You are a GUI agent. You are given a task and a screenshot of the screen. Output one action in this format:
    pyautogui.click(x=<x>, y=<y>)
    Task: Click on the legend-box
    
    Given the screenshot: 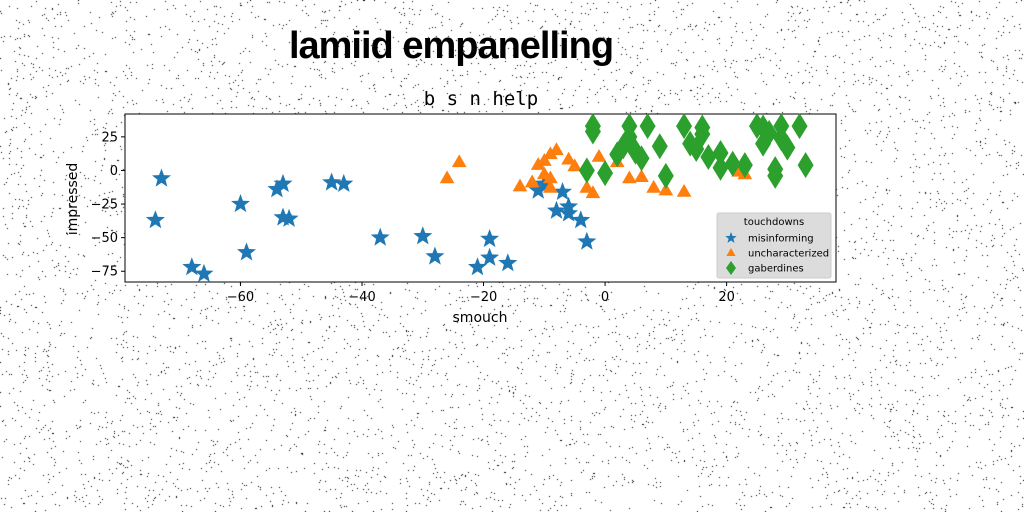 What is the action you would take?
    pyautogui.click(x=774, y=245)
    